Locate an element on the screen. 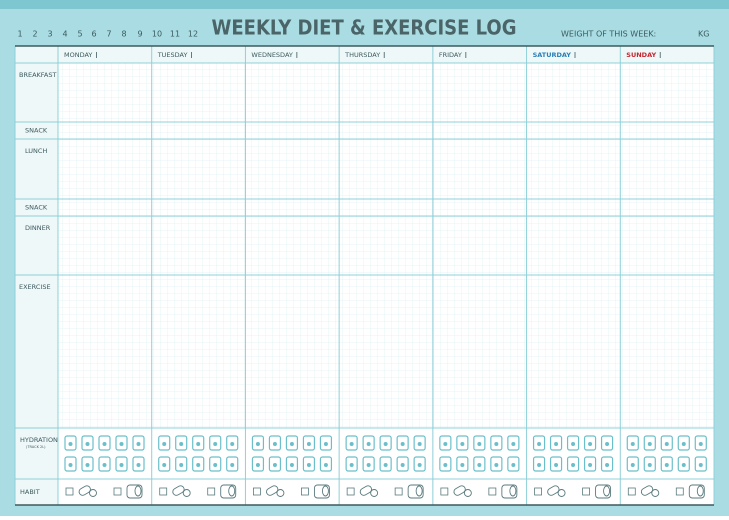  month-number: 4 is located at coordinates (64, 34).